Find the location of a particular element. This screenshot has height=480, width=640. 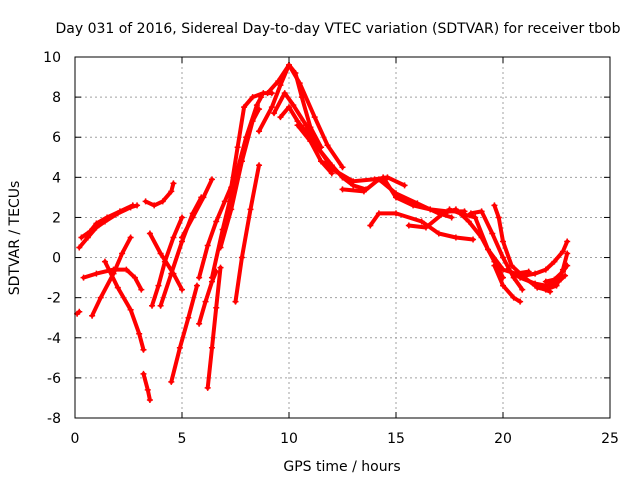

y-tick-label: -4 is located at coordinates (54, 339).